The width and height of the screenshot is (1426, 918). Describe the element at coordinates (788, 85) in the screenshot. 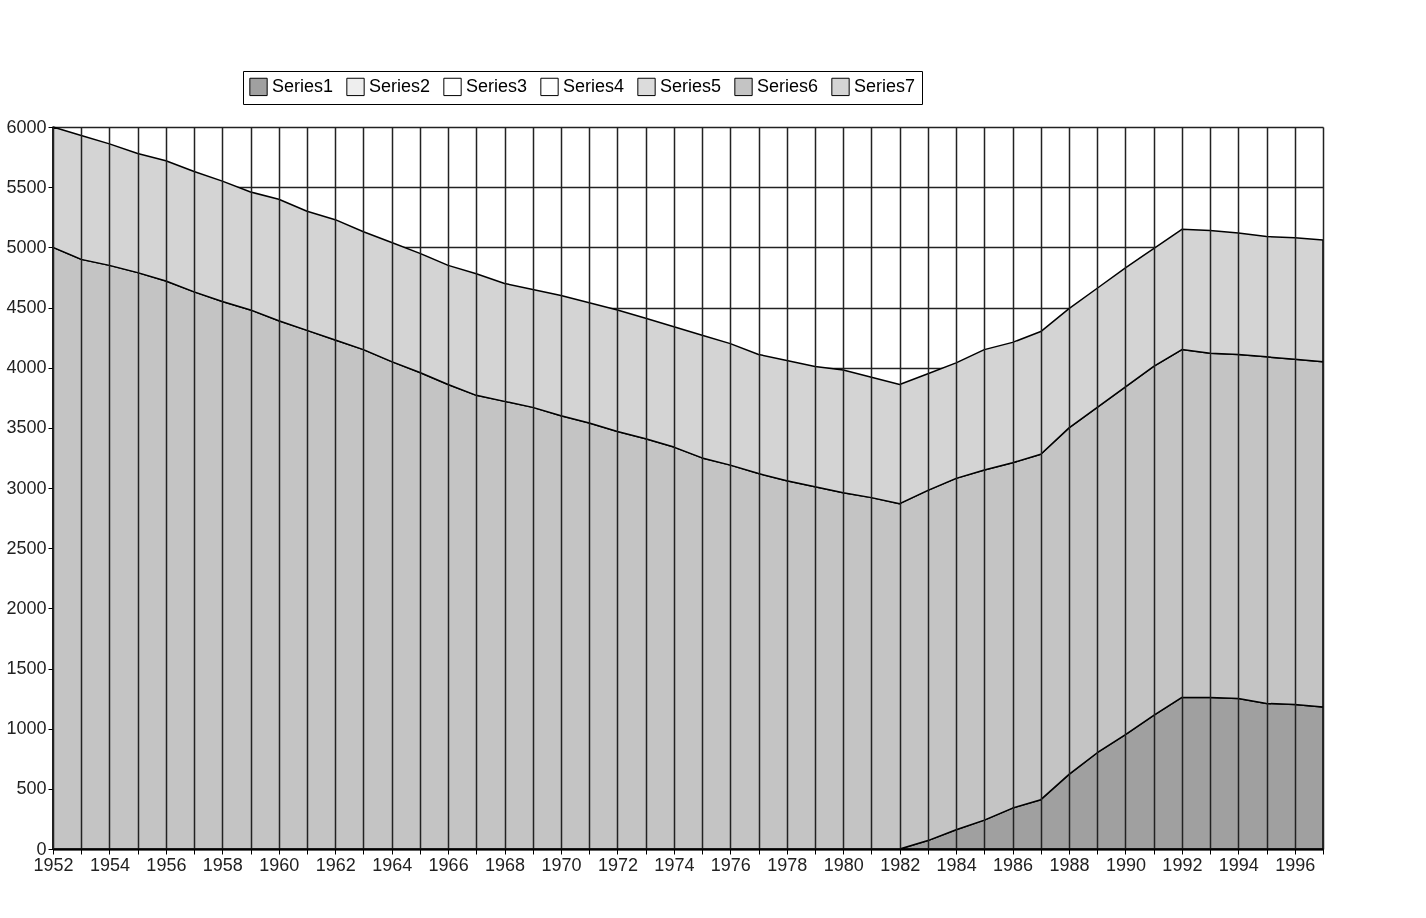

I see `legend-label: Series6` at that location.